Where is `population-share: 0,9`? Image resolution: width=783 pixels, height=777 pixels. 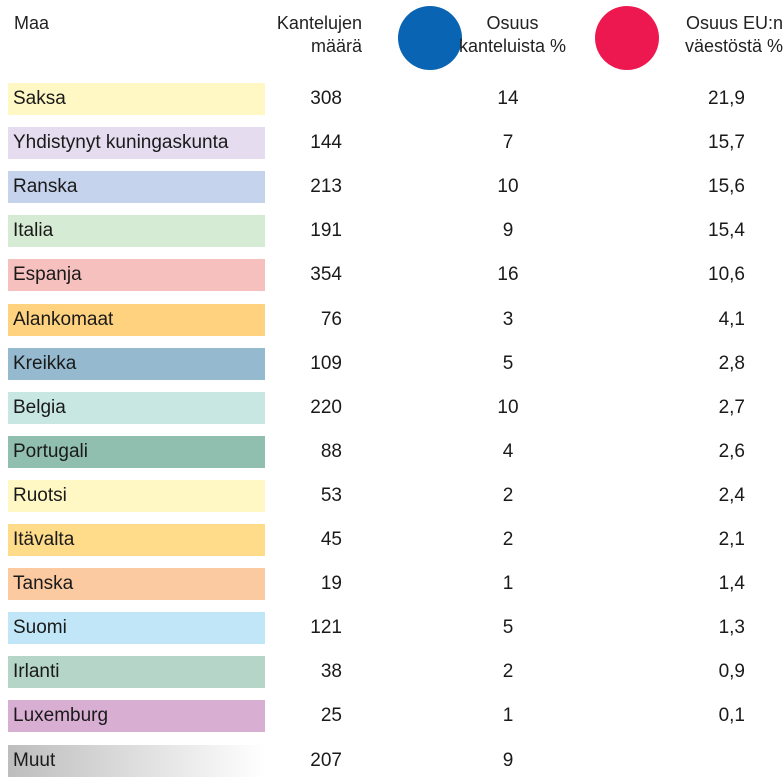
population-share: 0,9 is located at coordinates (731, 672).